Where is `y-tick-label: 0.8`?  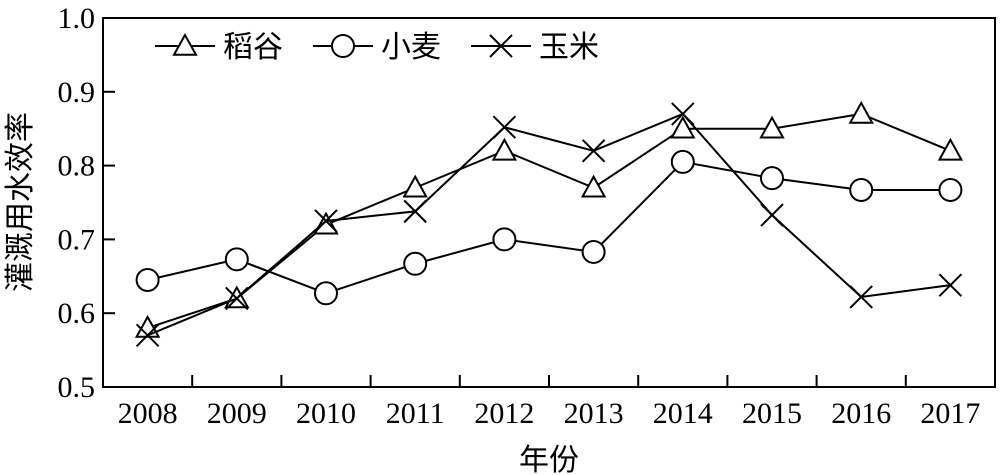 y-tick-label: 0.8 is located at coordinates (77, 166).